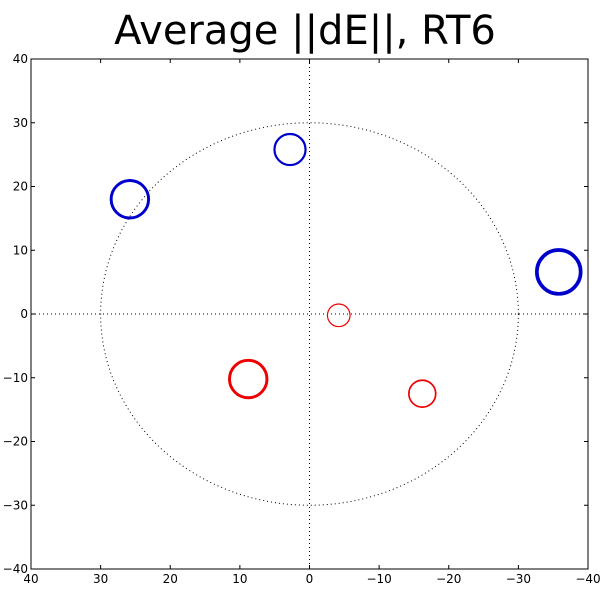 This screenshot has width=600, height=600. I want to click on x-tick-label: 30, so click(100, 579).